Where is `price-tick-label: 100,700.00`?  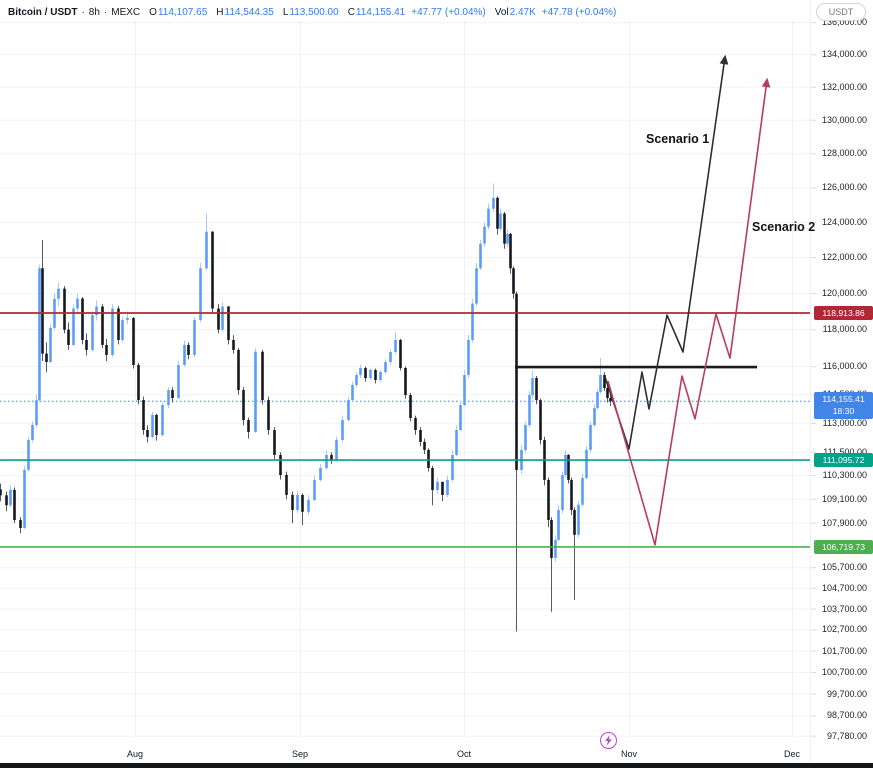
price-tick-label: 100,700.00 is located at coordinates (844, 671).